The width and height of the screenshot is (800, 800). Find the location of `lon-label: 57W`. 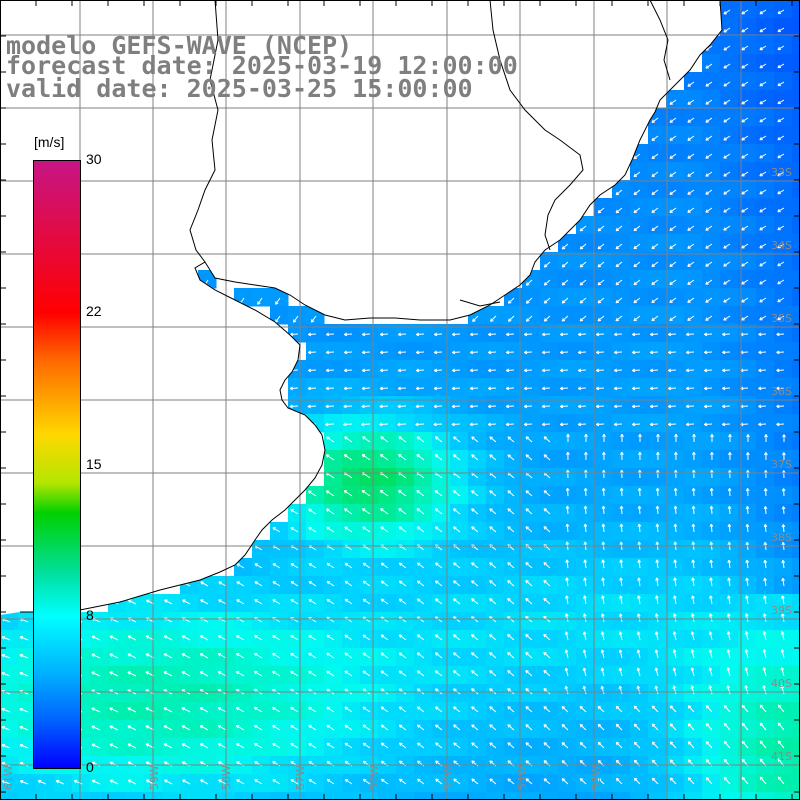

lon-label: 57W is located at coordinates (300, 777).